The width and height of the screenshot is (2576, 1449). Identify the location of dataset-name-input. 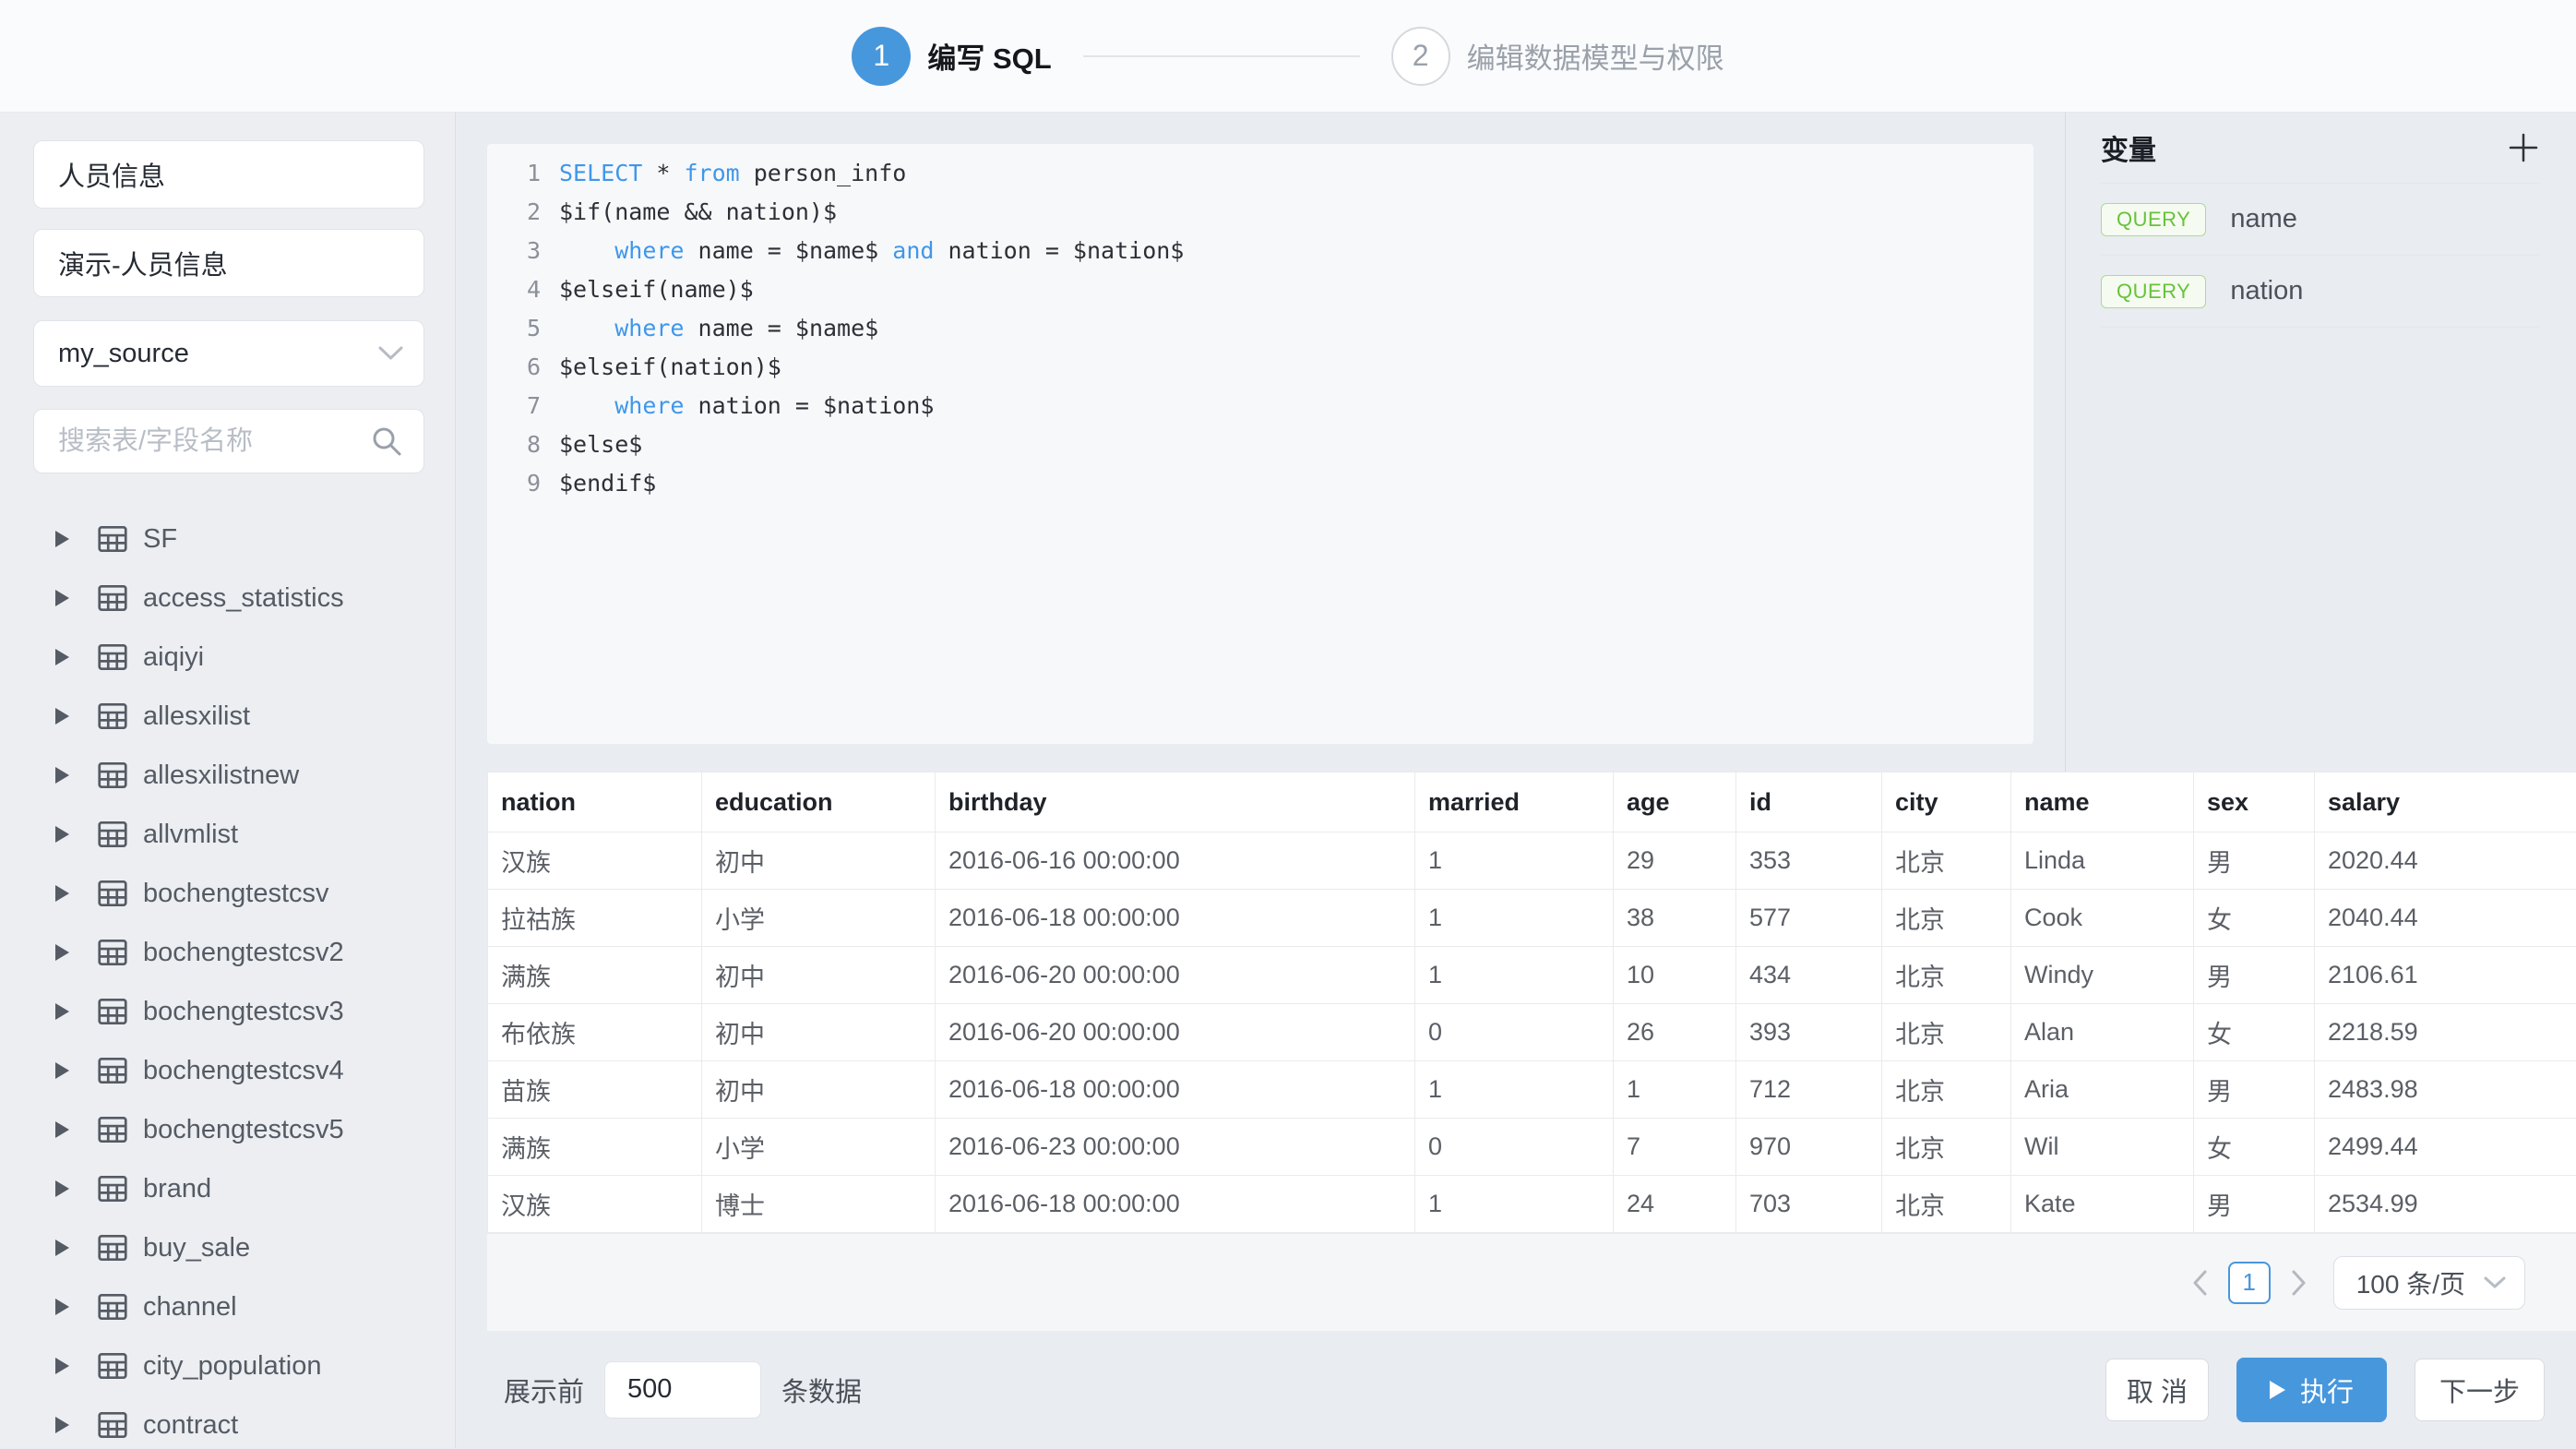
(228, 174).